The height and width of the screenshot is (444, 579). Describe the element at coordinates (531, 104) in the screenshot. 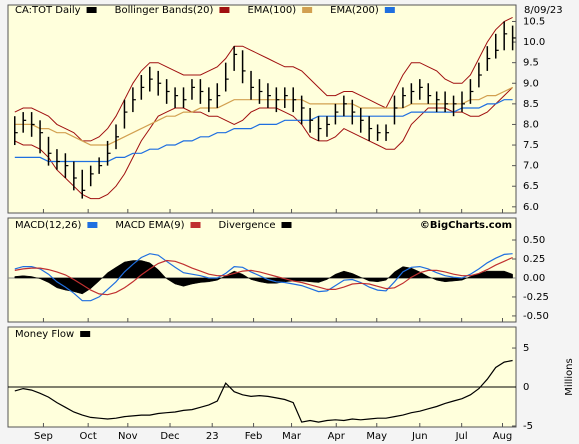

I see `y-tick-label: 8.5` at that location.